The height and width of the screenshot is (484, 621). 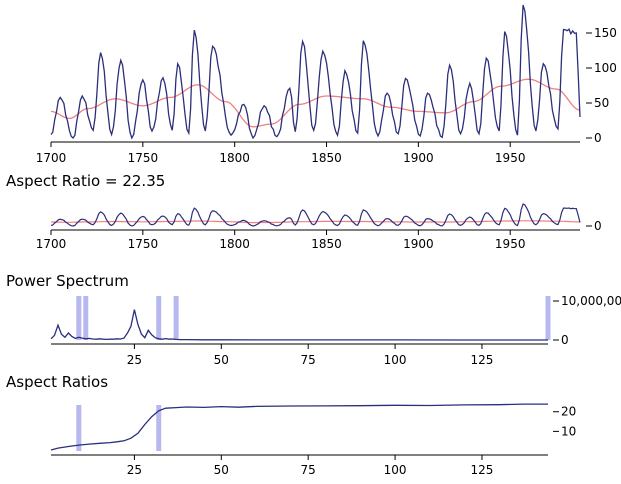 What do you see at coordinates (605, 68) in the screenshot?
I see `y-tick-label: 100` at bounding box center [605, 68].